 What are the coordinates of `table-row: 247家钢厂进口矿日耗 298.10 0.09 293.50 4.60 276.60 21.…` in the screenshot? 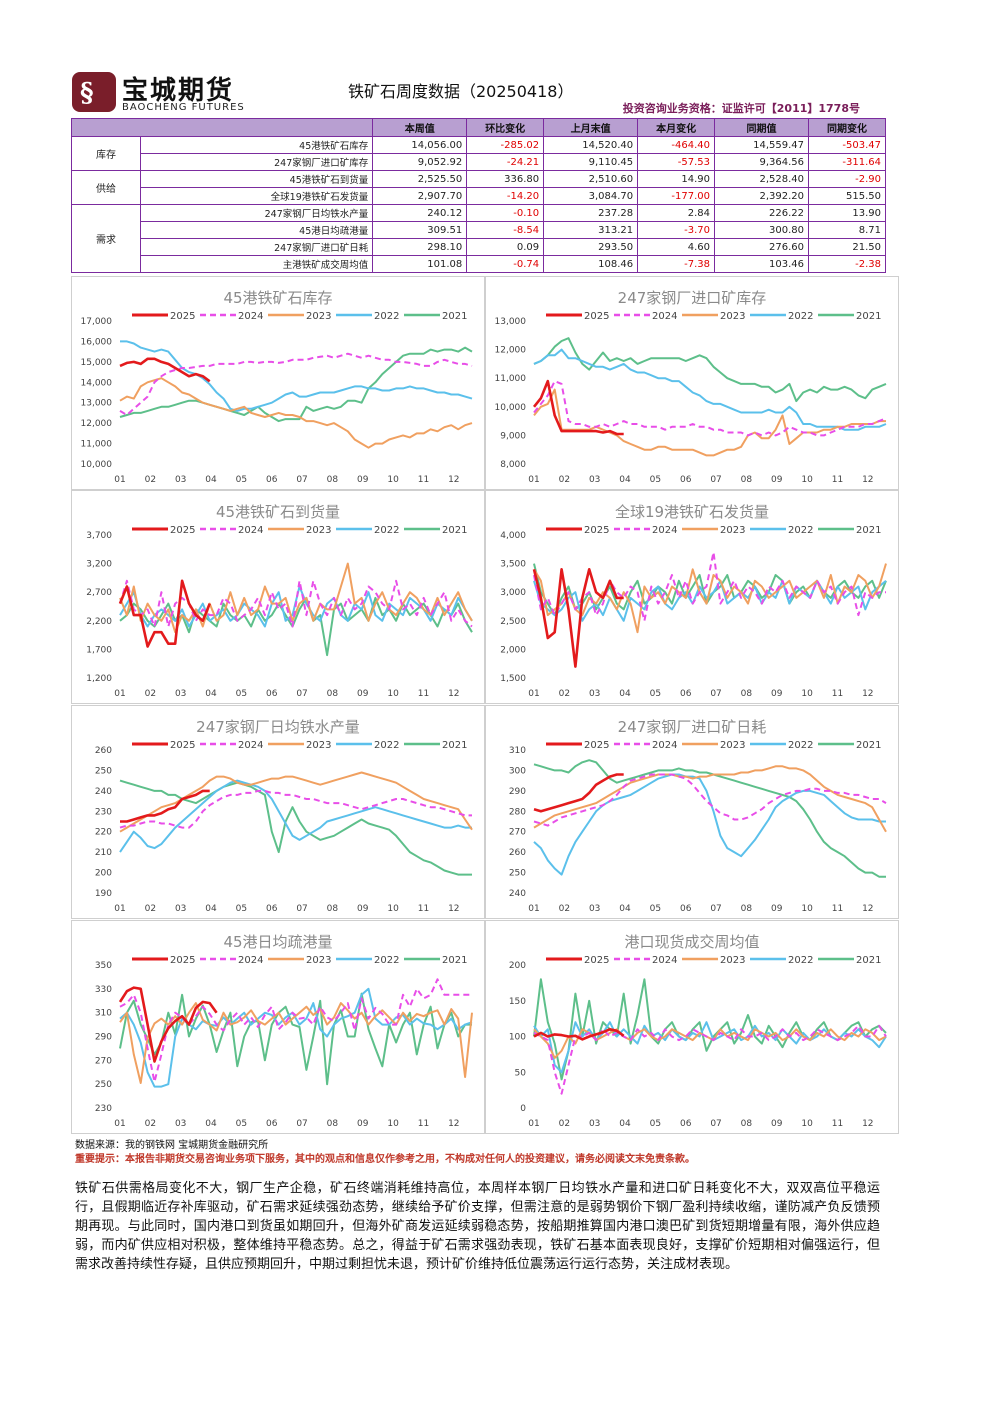 It's located at (479, 247).